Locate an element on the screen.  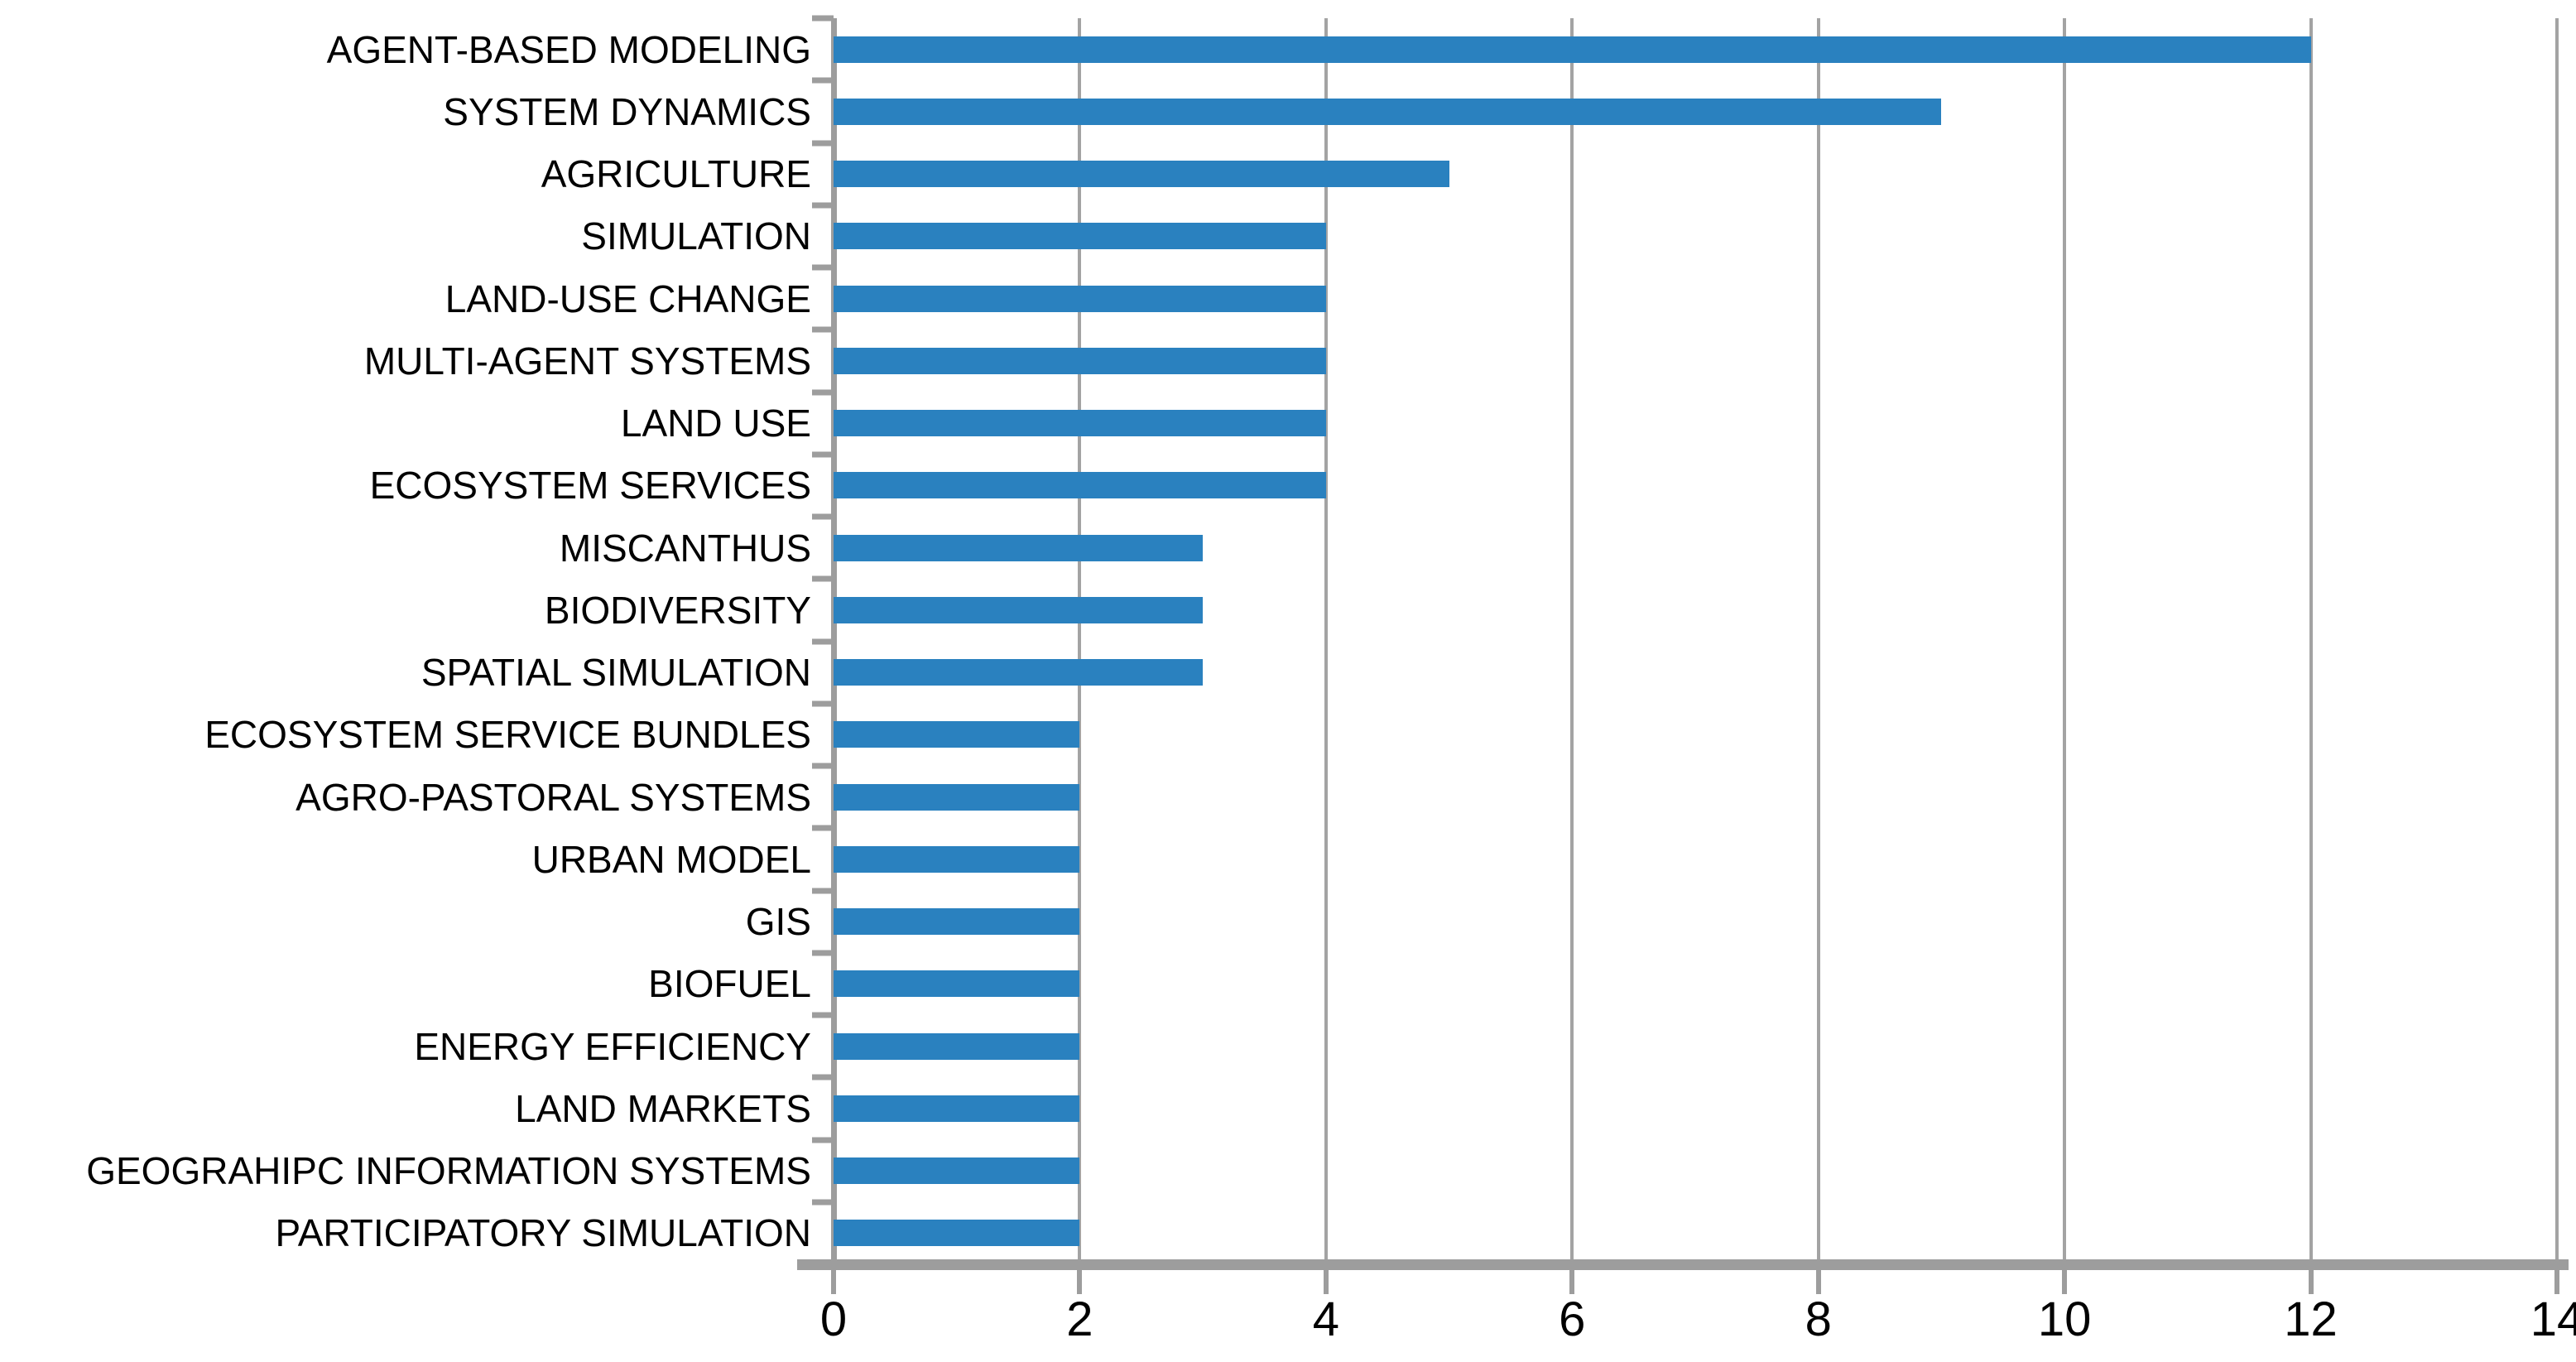
bar-multi-agent-systems is located at coordinates (1080, 360).